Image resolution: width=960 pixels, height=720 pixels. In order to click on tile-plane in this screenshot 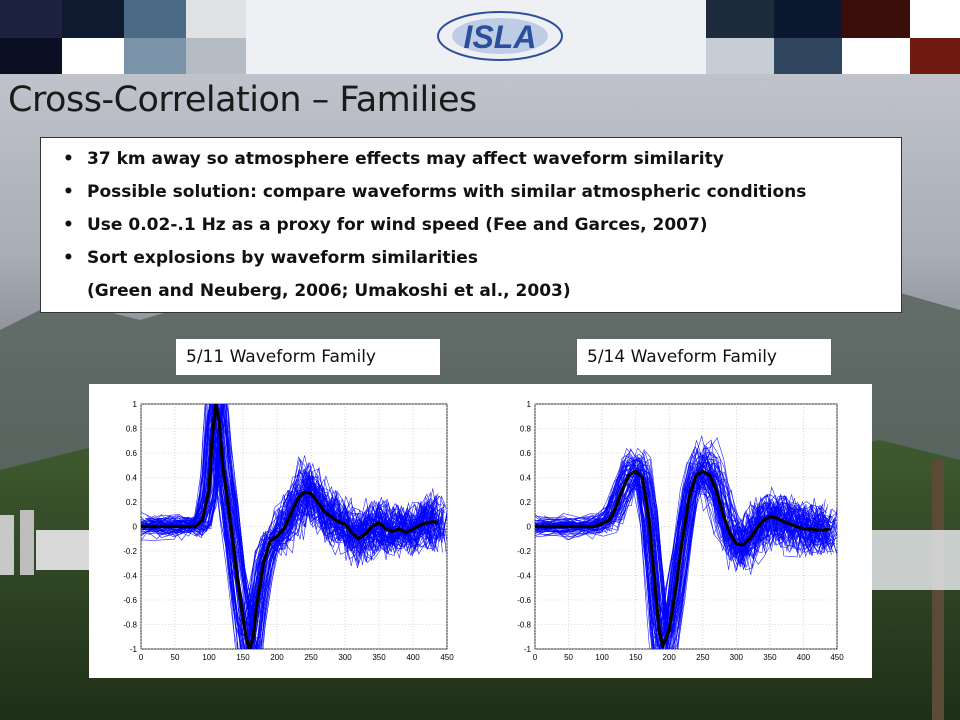, I will do `click(216, 56)`.